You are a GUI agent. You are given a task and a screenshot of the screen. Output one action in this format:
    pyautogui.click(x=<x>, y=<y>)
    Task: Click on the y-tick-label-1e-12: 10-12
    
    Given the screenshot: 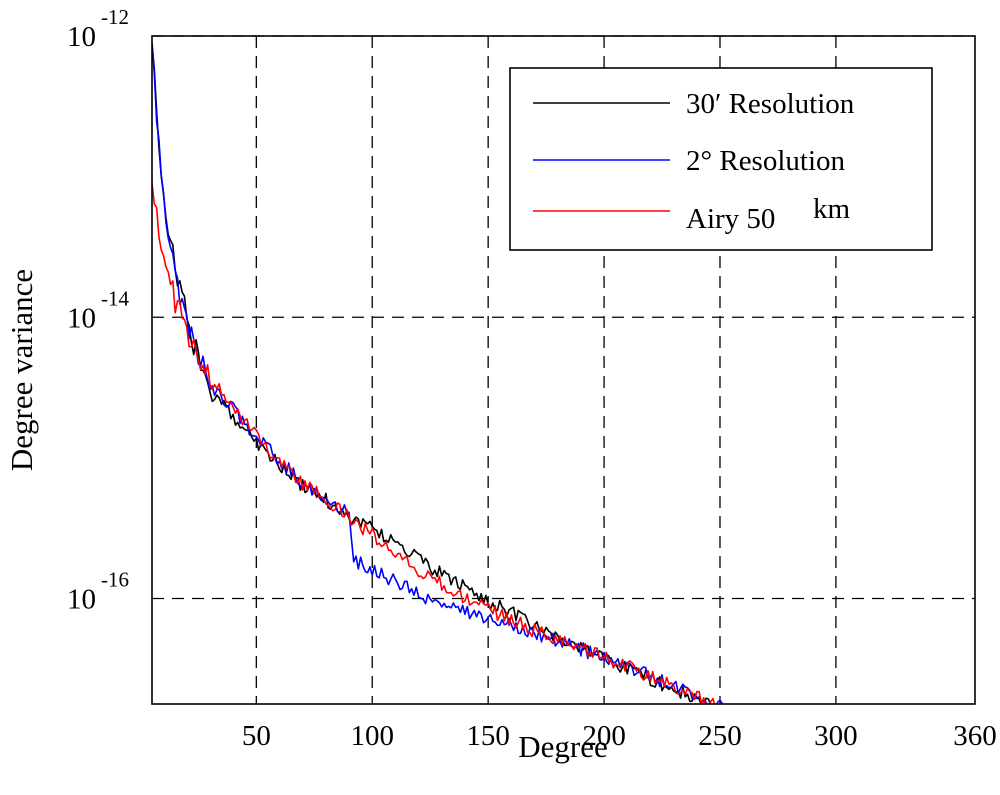 What is the action you would take?
    pyautogui.click(x=98, y=29)
    